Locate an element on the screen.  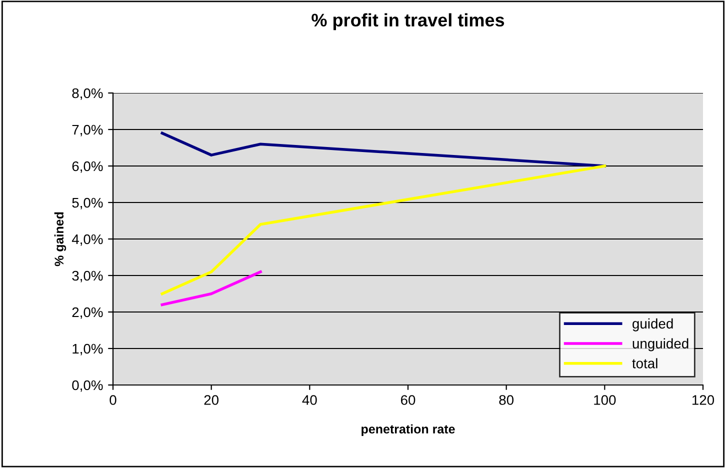
y-tick-label: 6,0% is located at coordinates (87, 167).